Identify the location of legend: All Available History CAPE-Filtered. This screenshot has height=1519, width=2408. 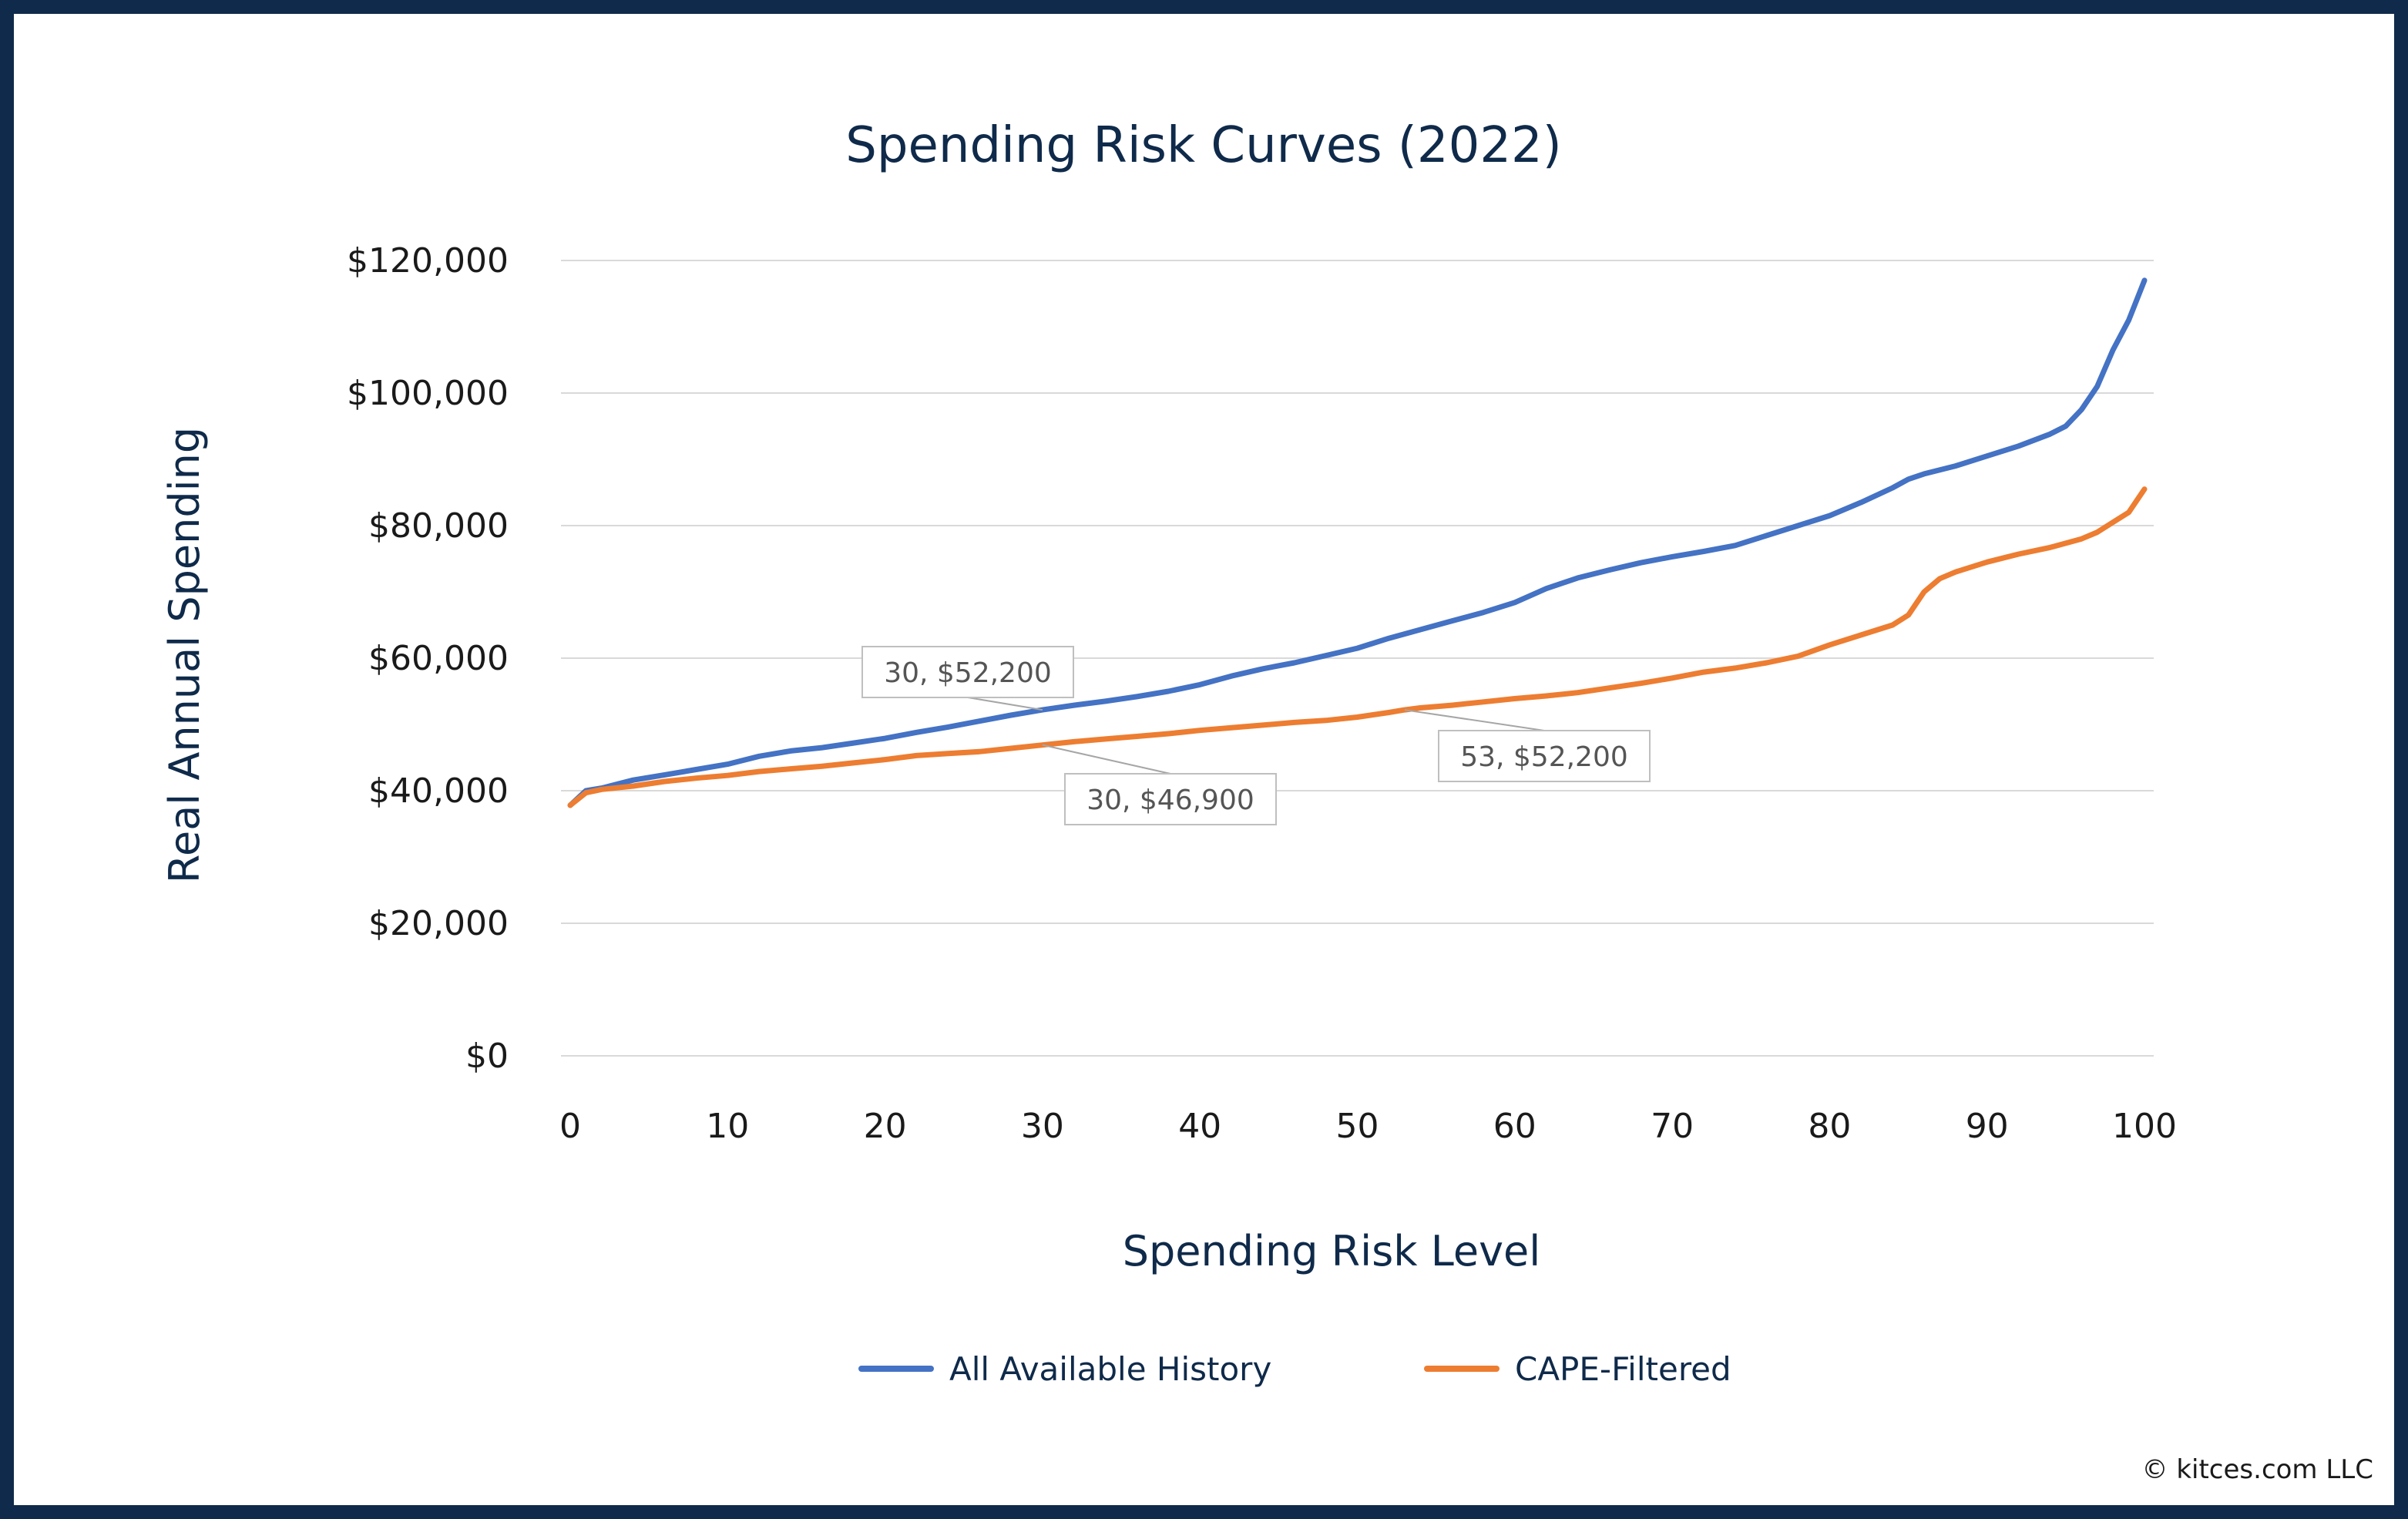
(1294, 1369).